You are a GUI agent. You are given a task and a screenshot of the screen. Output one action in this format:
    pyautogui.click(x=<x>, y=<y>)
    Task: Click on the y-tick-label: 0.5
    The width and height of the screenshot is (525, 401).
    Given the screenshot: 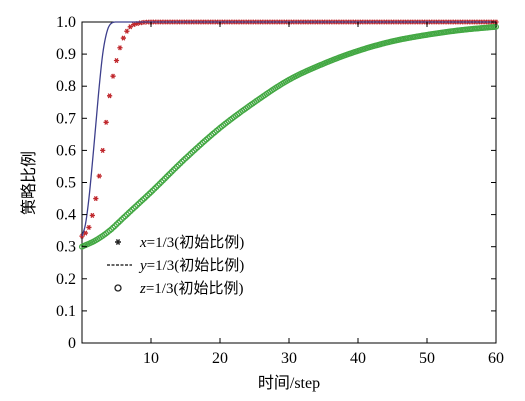 What is the action you would take?
    pyautogui.click(x=66, y=183)
    